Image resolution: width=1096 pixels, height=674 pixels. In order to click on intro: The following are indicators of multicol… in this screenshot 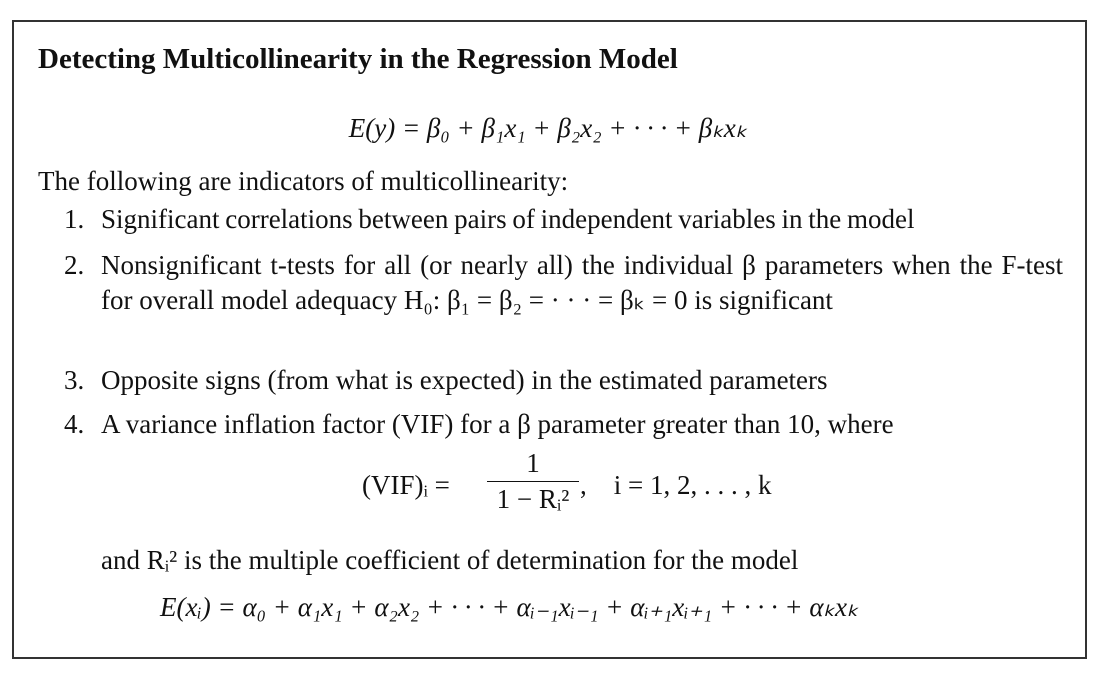, I will do `click(303, 181)`.